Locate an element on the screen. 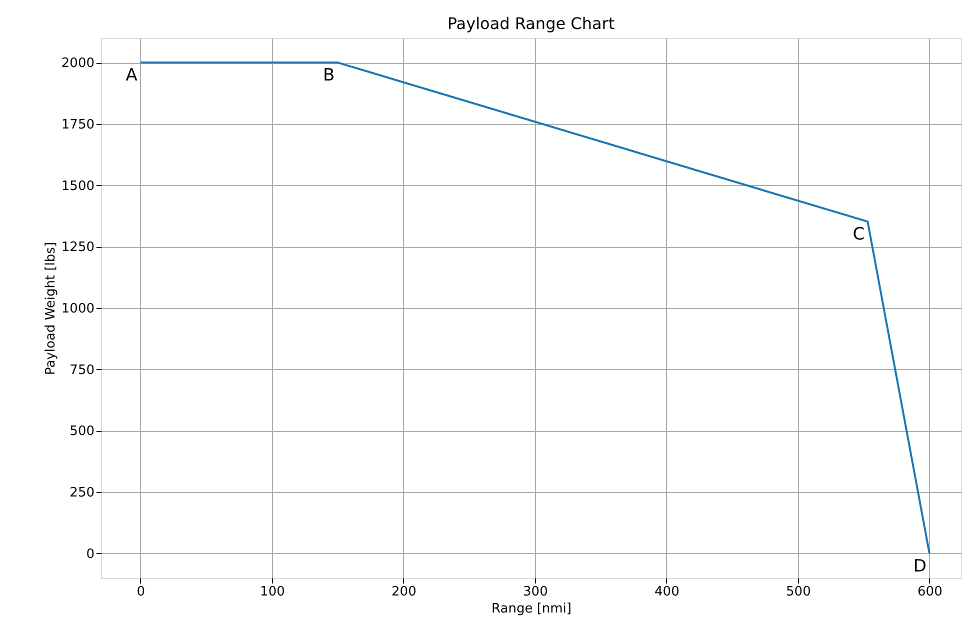 This screenshot has width=963, height=638. y-tick-label: 1750 is located at coordinates (77, 124).